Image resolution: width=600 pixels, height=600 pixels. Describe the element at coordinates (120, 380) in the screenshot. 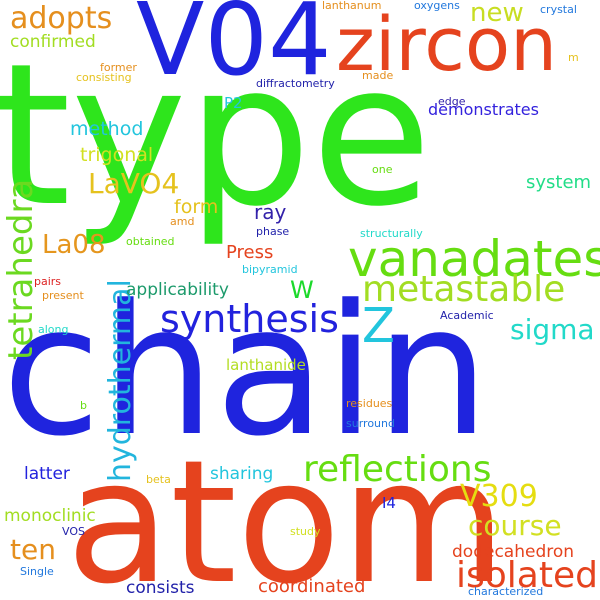

I see `word-hydrothermal: hydrothermal` at that location.